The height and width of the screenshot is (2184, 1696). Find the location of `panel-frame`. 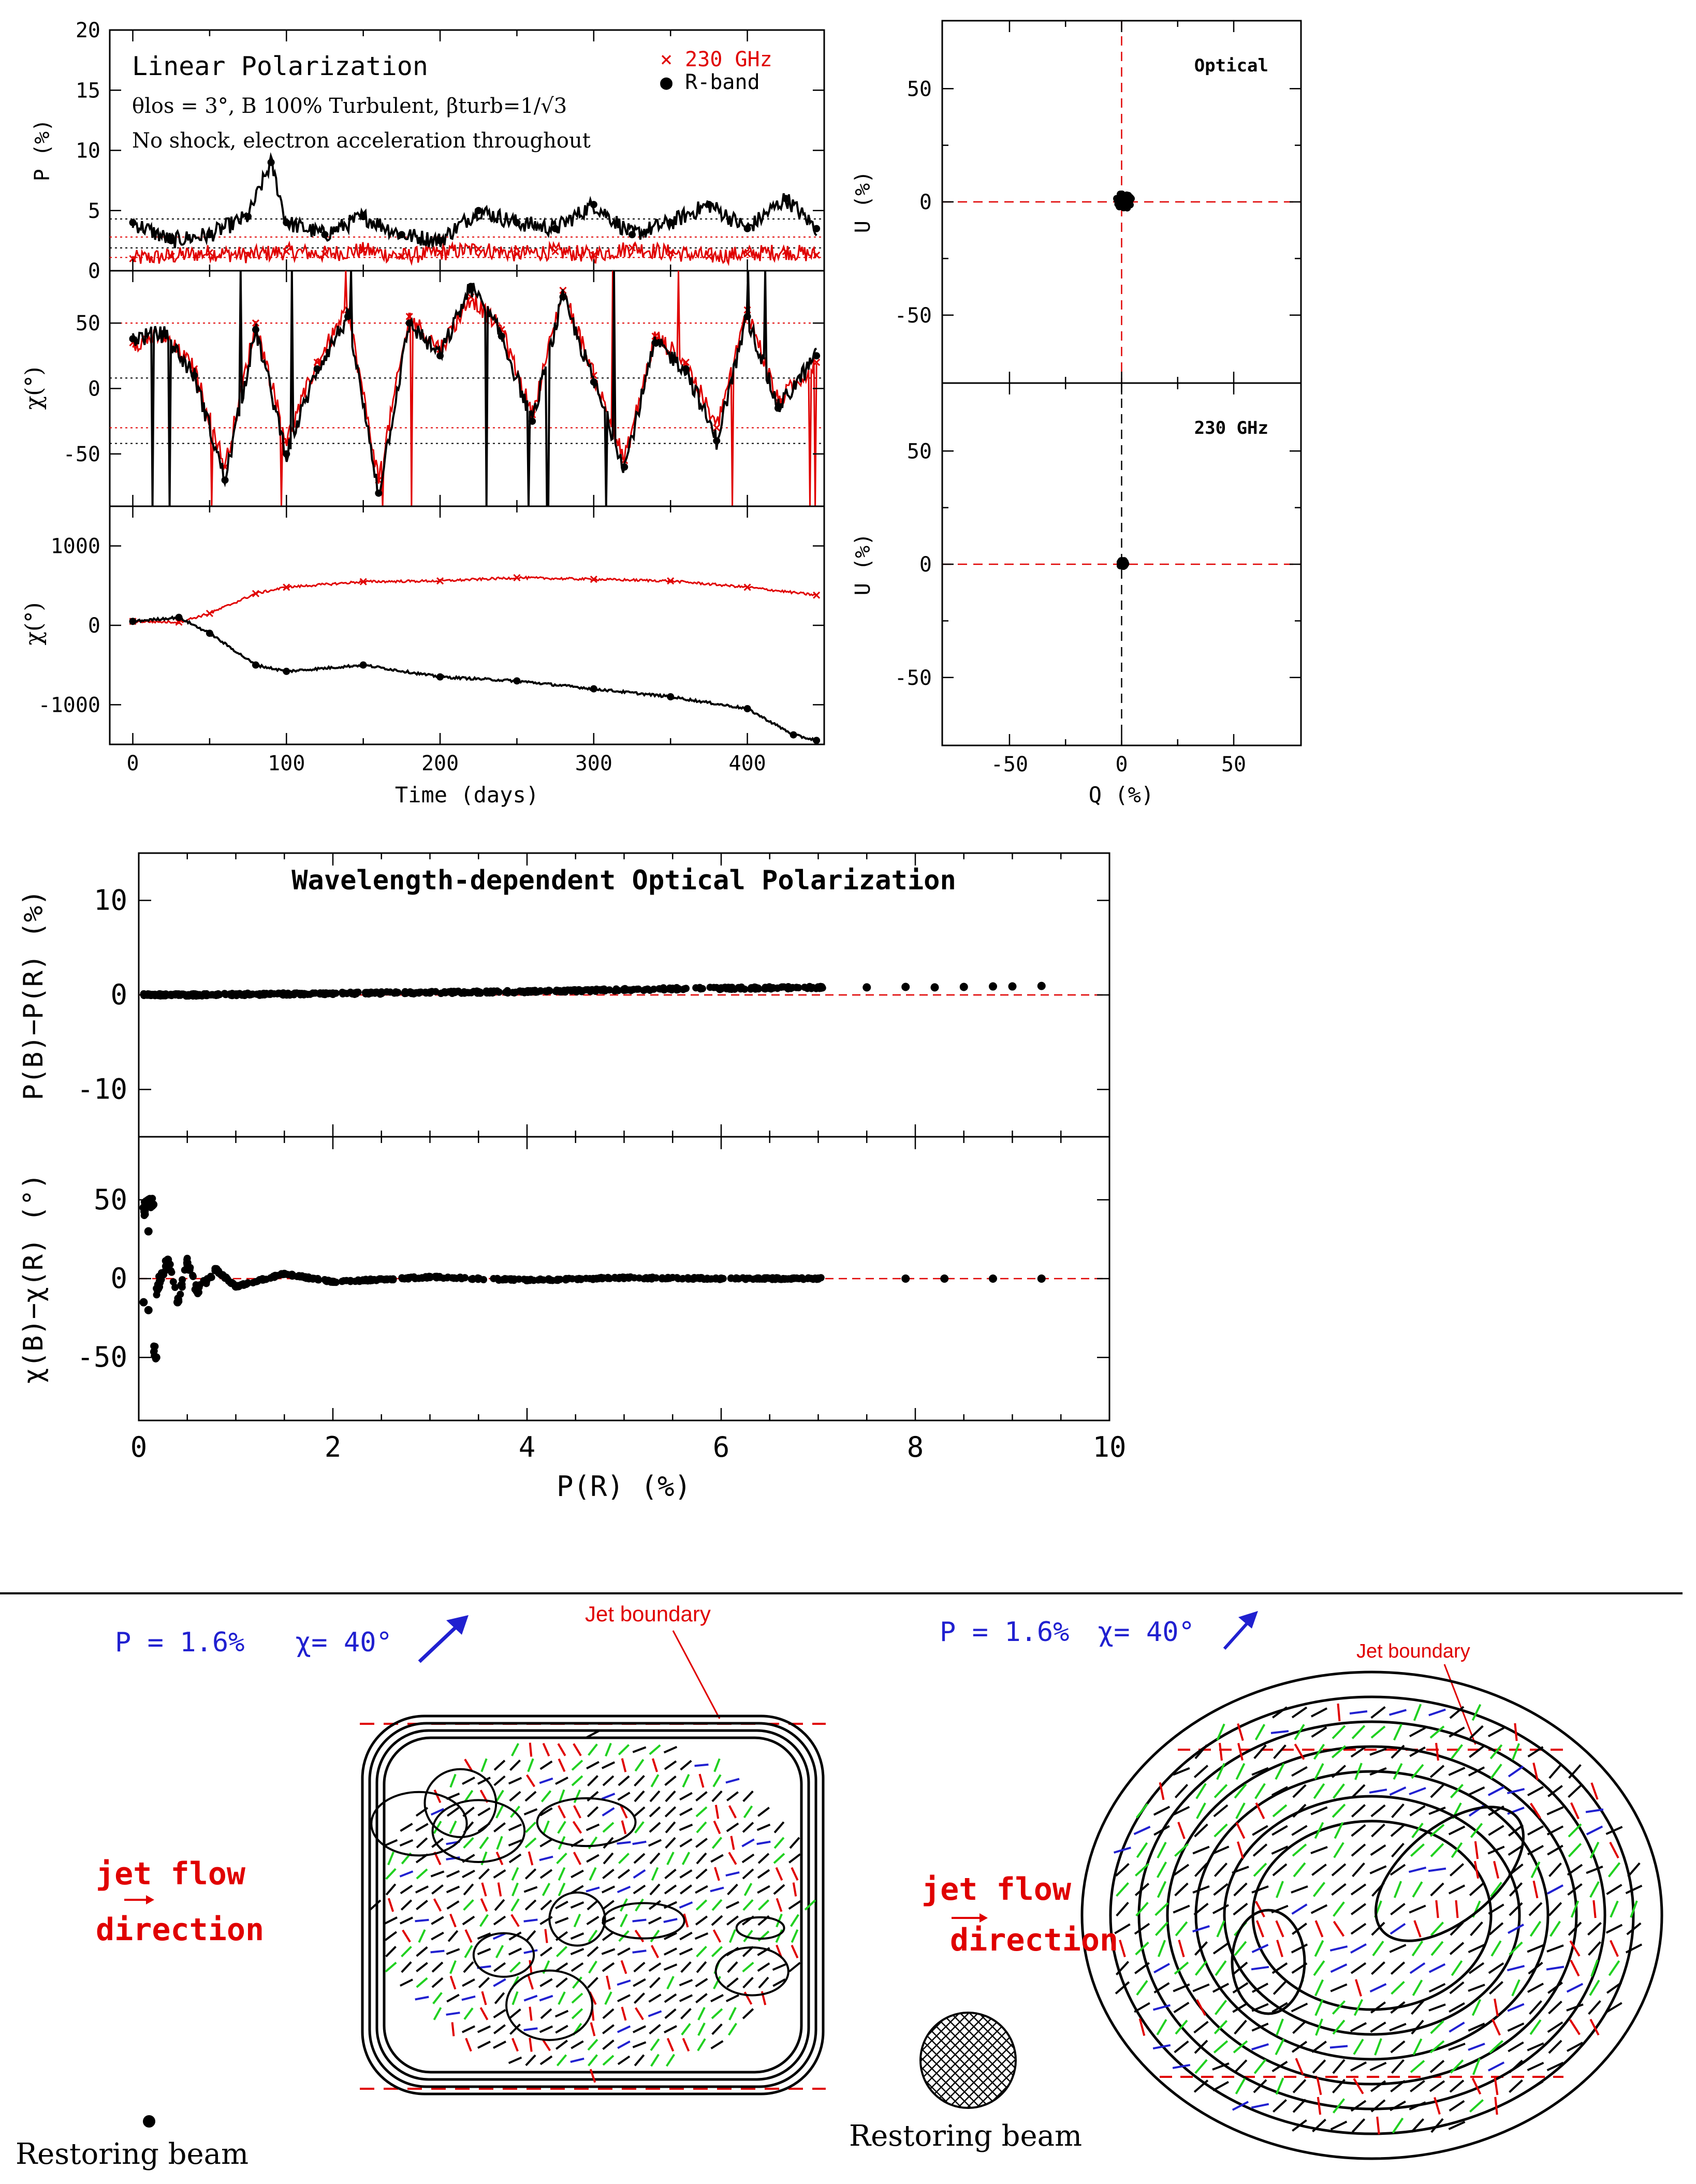

panel-frame is located at coordinates (467, 625).